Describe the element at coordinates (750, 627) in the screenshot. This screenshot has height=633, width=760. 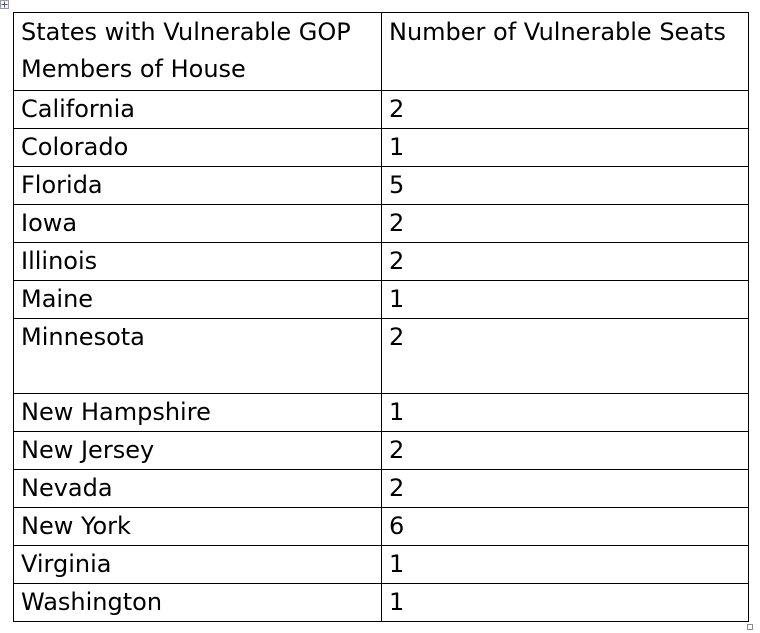
I see `table-resize-icon` at that location.